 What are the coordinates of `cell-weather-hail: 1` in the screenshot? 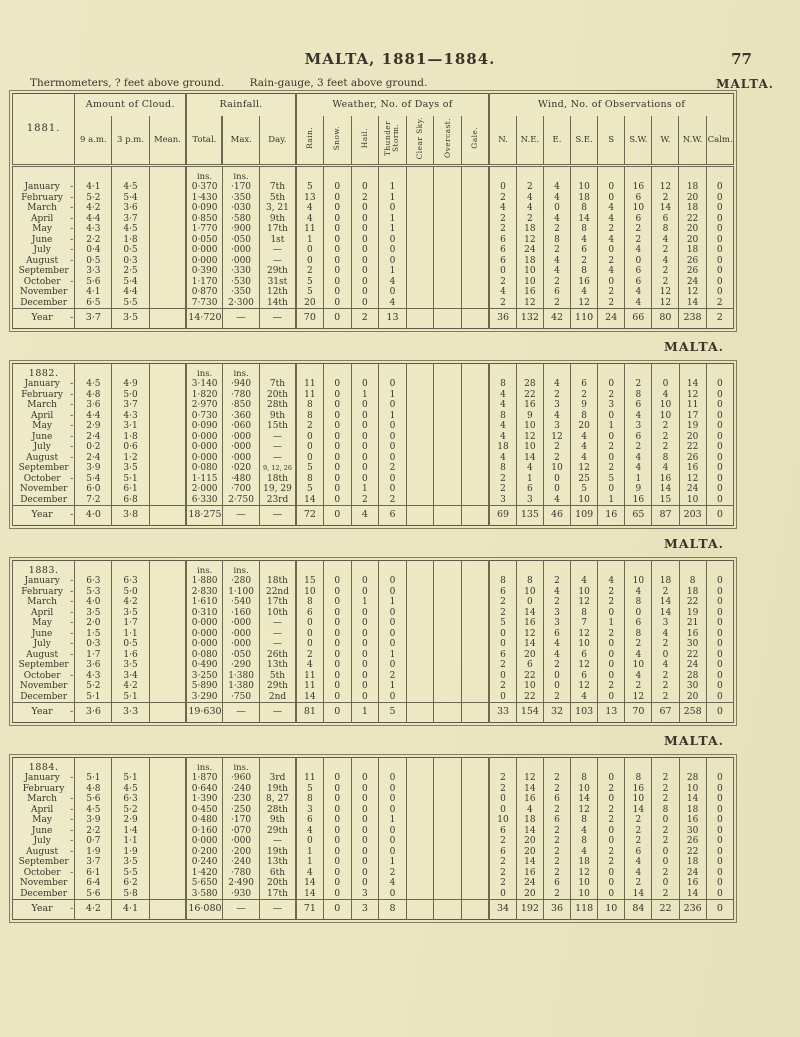 It's located at (365, 489).